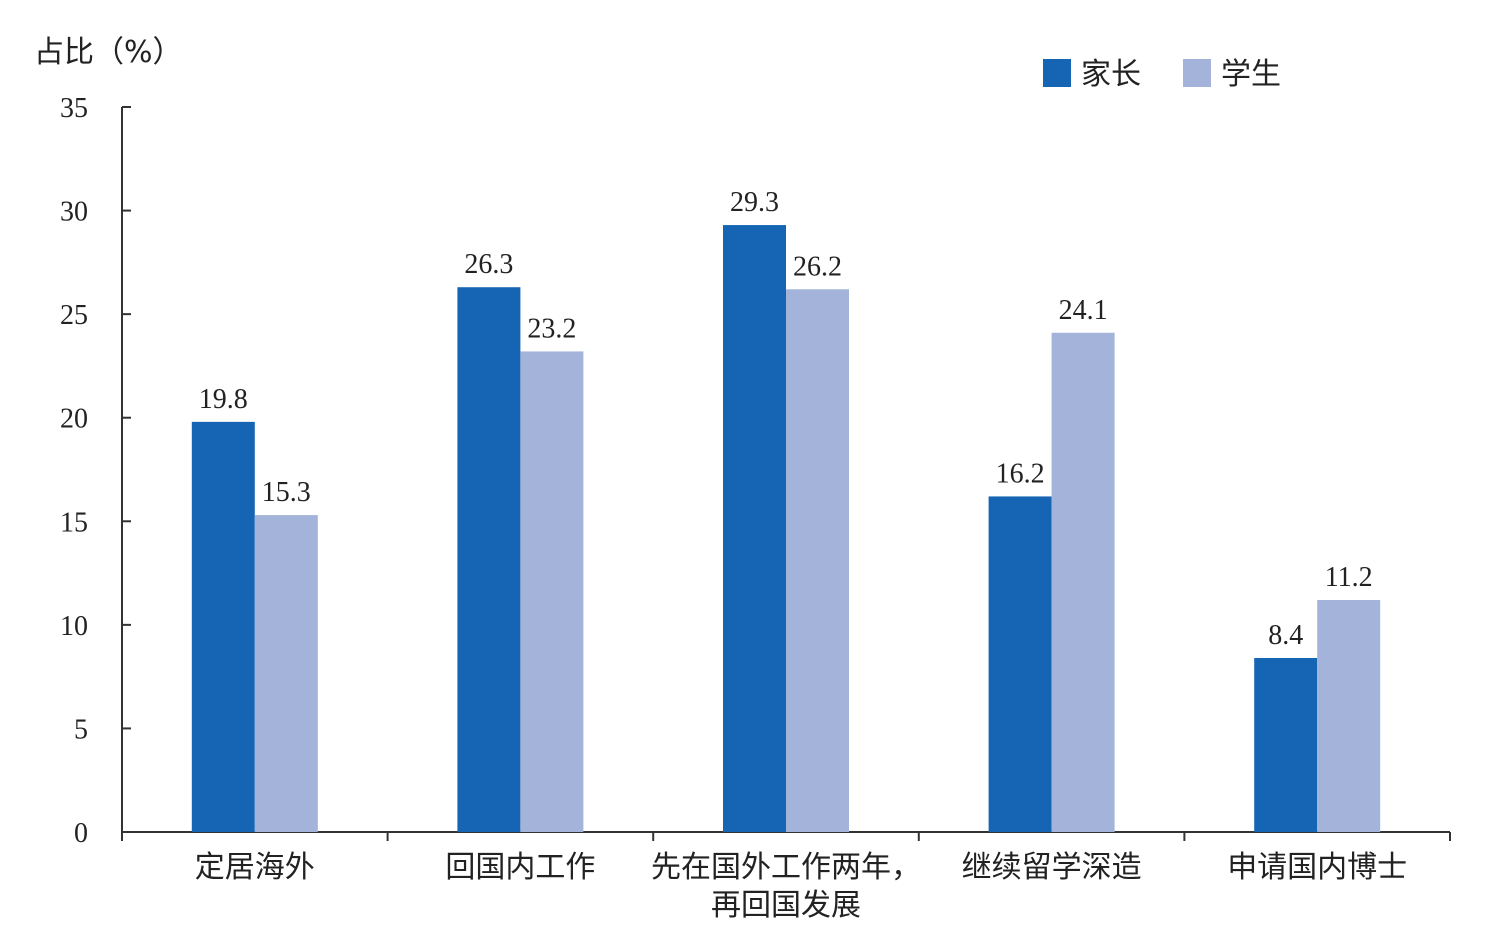  I want to click on y-tick-label: 25, so click(74, 315).